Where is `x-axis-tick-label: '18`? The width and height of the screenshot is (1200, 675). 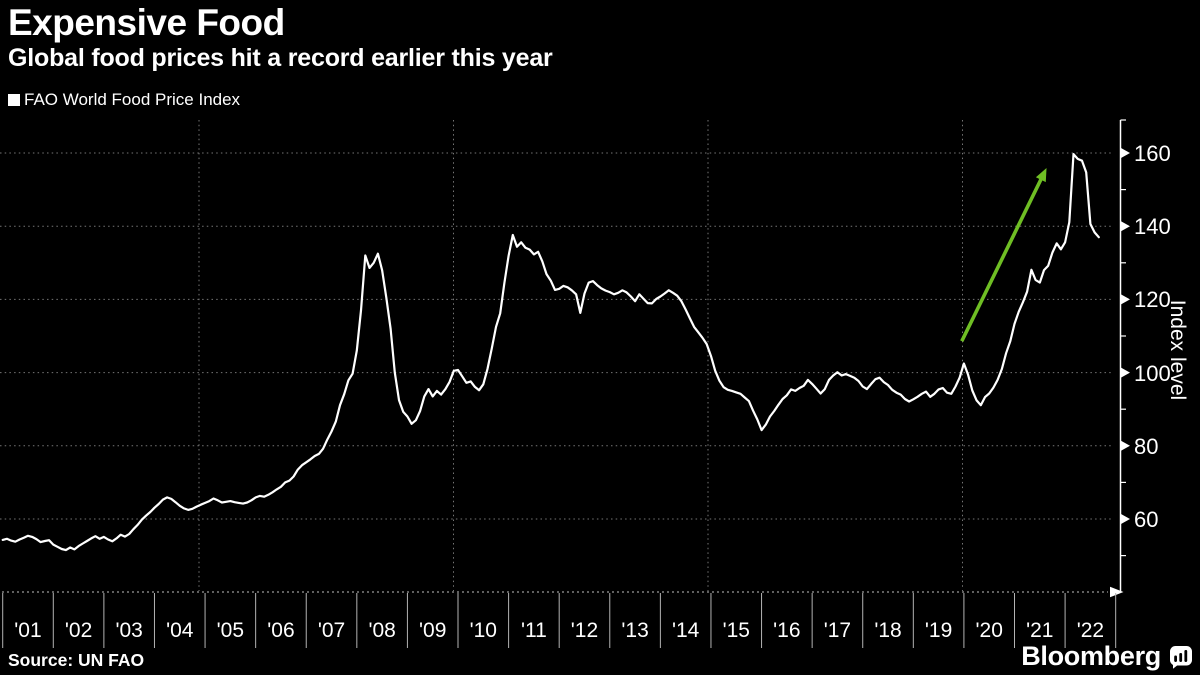
x-axis-tick-label: '18 is located at coordinates (888, 630).